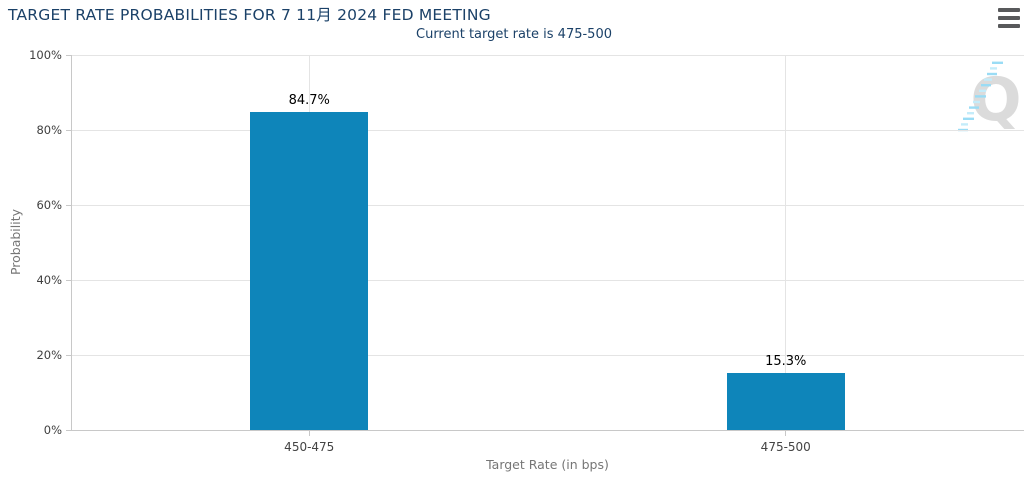 This screenshot has height=486, width=1028. What do you see at coordinates (49, 280) in the screenshot?
I see `y-tick-label: 40%` at bounding box center [49, 280].